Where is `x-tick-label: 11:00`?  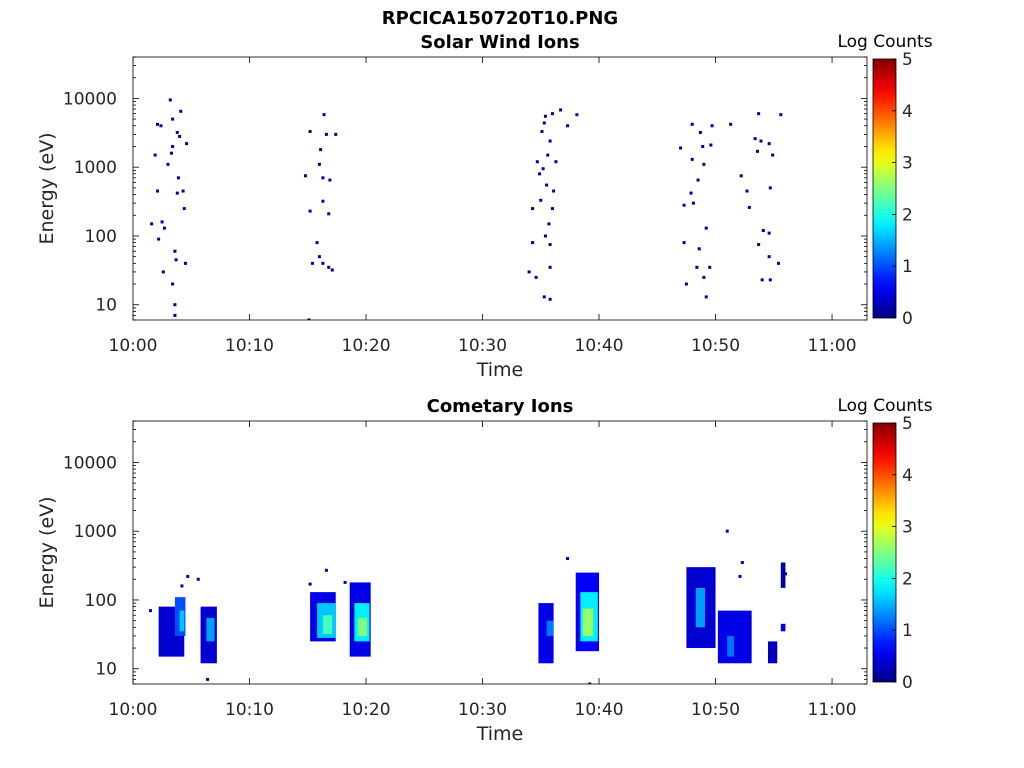 x-tick-label: 11:00 is located at coordinates (832, 710).